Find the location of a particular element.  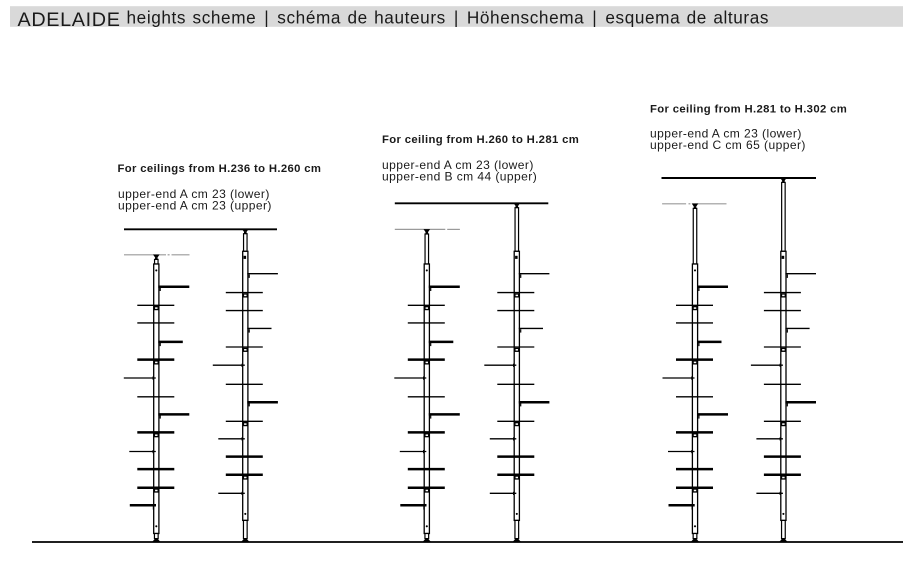

svg-text:For ceiling from H.260 to H.28: For ceiling from H.260 to H.281 cm is located at coordinates (480, 140).